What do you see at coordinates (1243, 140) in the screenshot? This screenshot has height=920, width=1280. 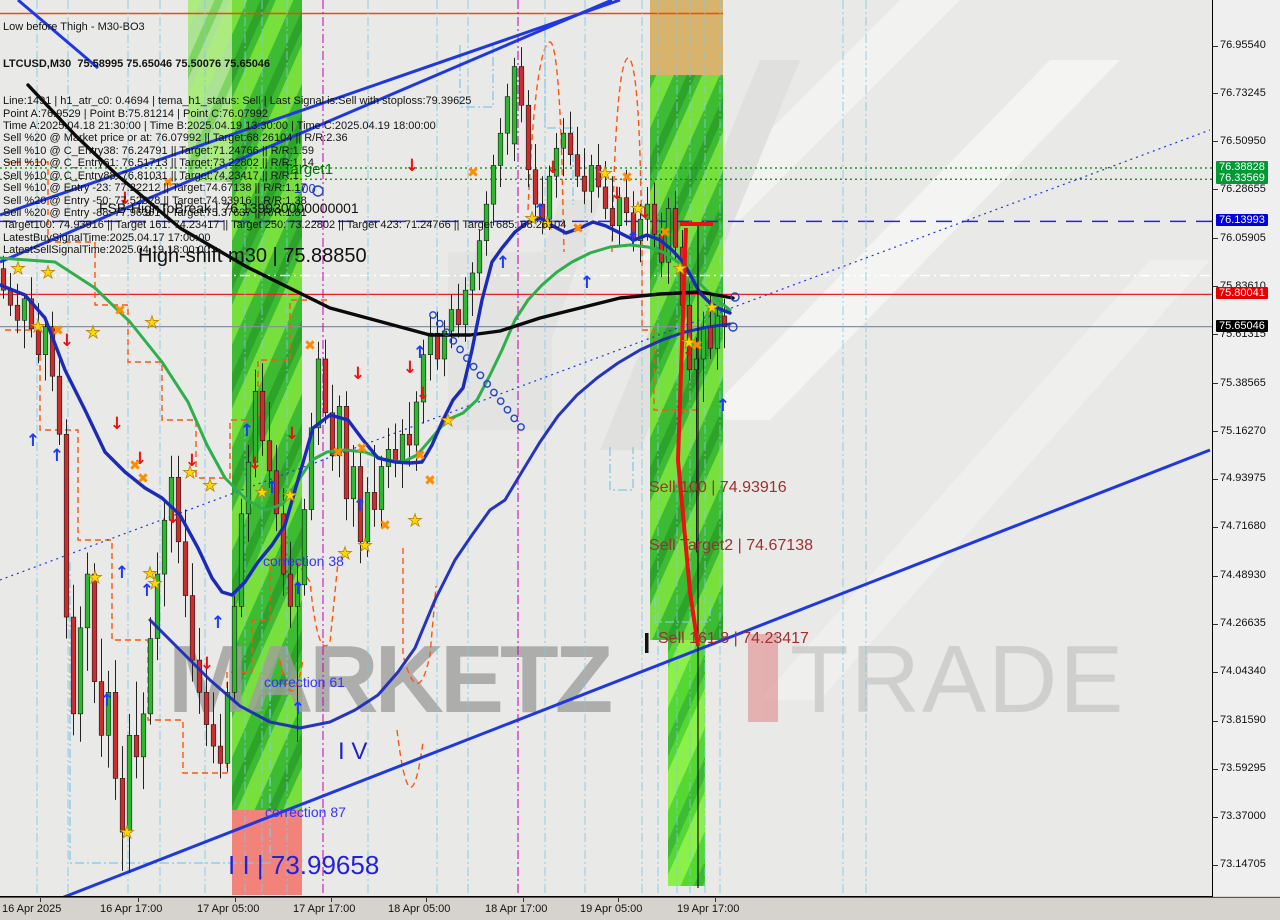 I see `price-axis-label: 76.50950` at bounding box center [1243, 140].